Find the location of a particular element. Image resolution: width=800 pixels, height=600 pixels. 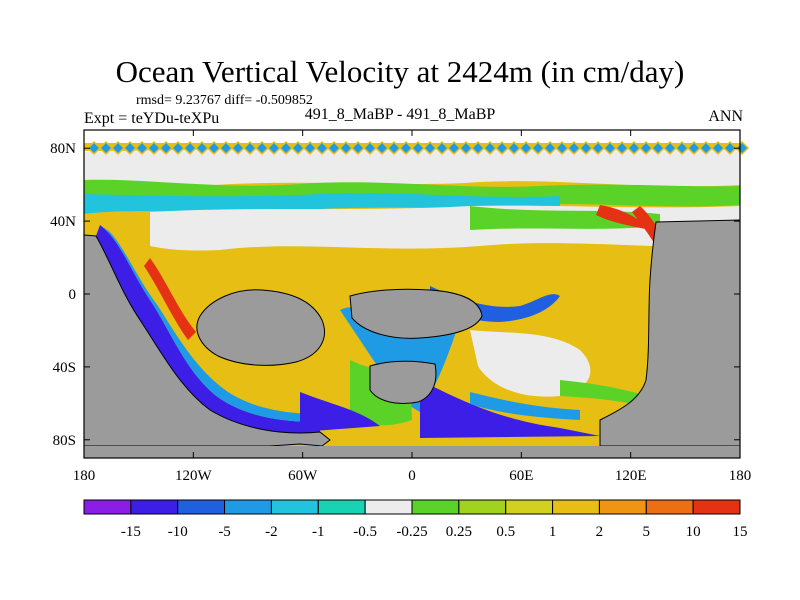

southern-island is located at coordinates (403, 382).